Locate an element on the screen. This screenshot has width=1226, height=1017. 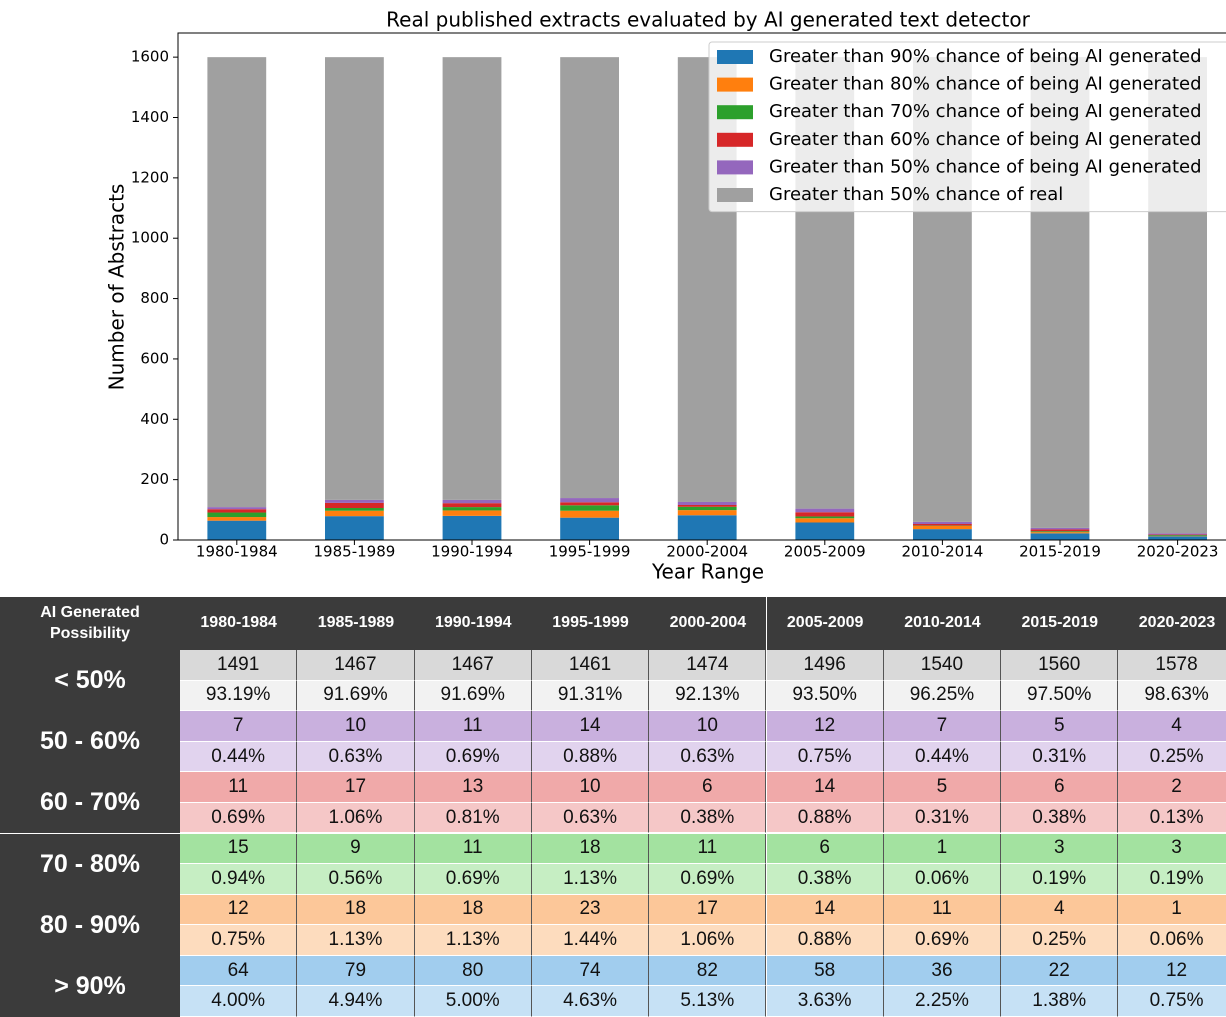
y-tick-label: 200 is located at coordinates (154, 479).